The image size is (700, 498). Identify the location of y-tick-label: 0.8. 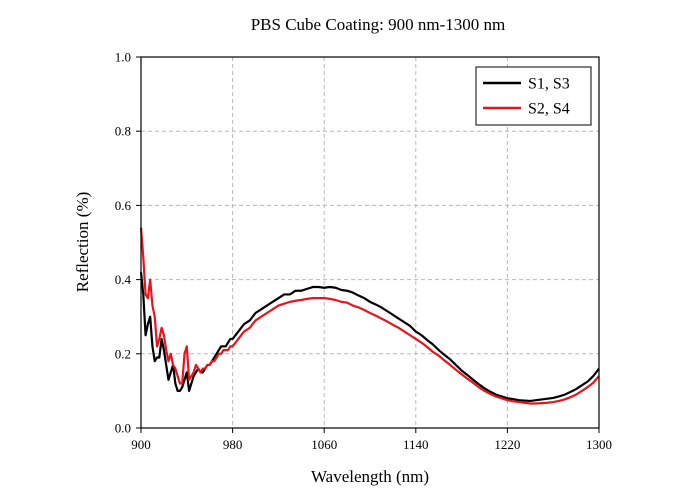
(123, 131).